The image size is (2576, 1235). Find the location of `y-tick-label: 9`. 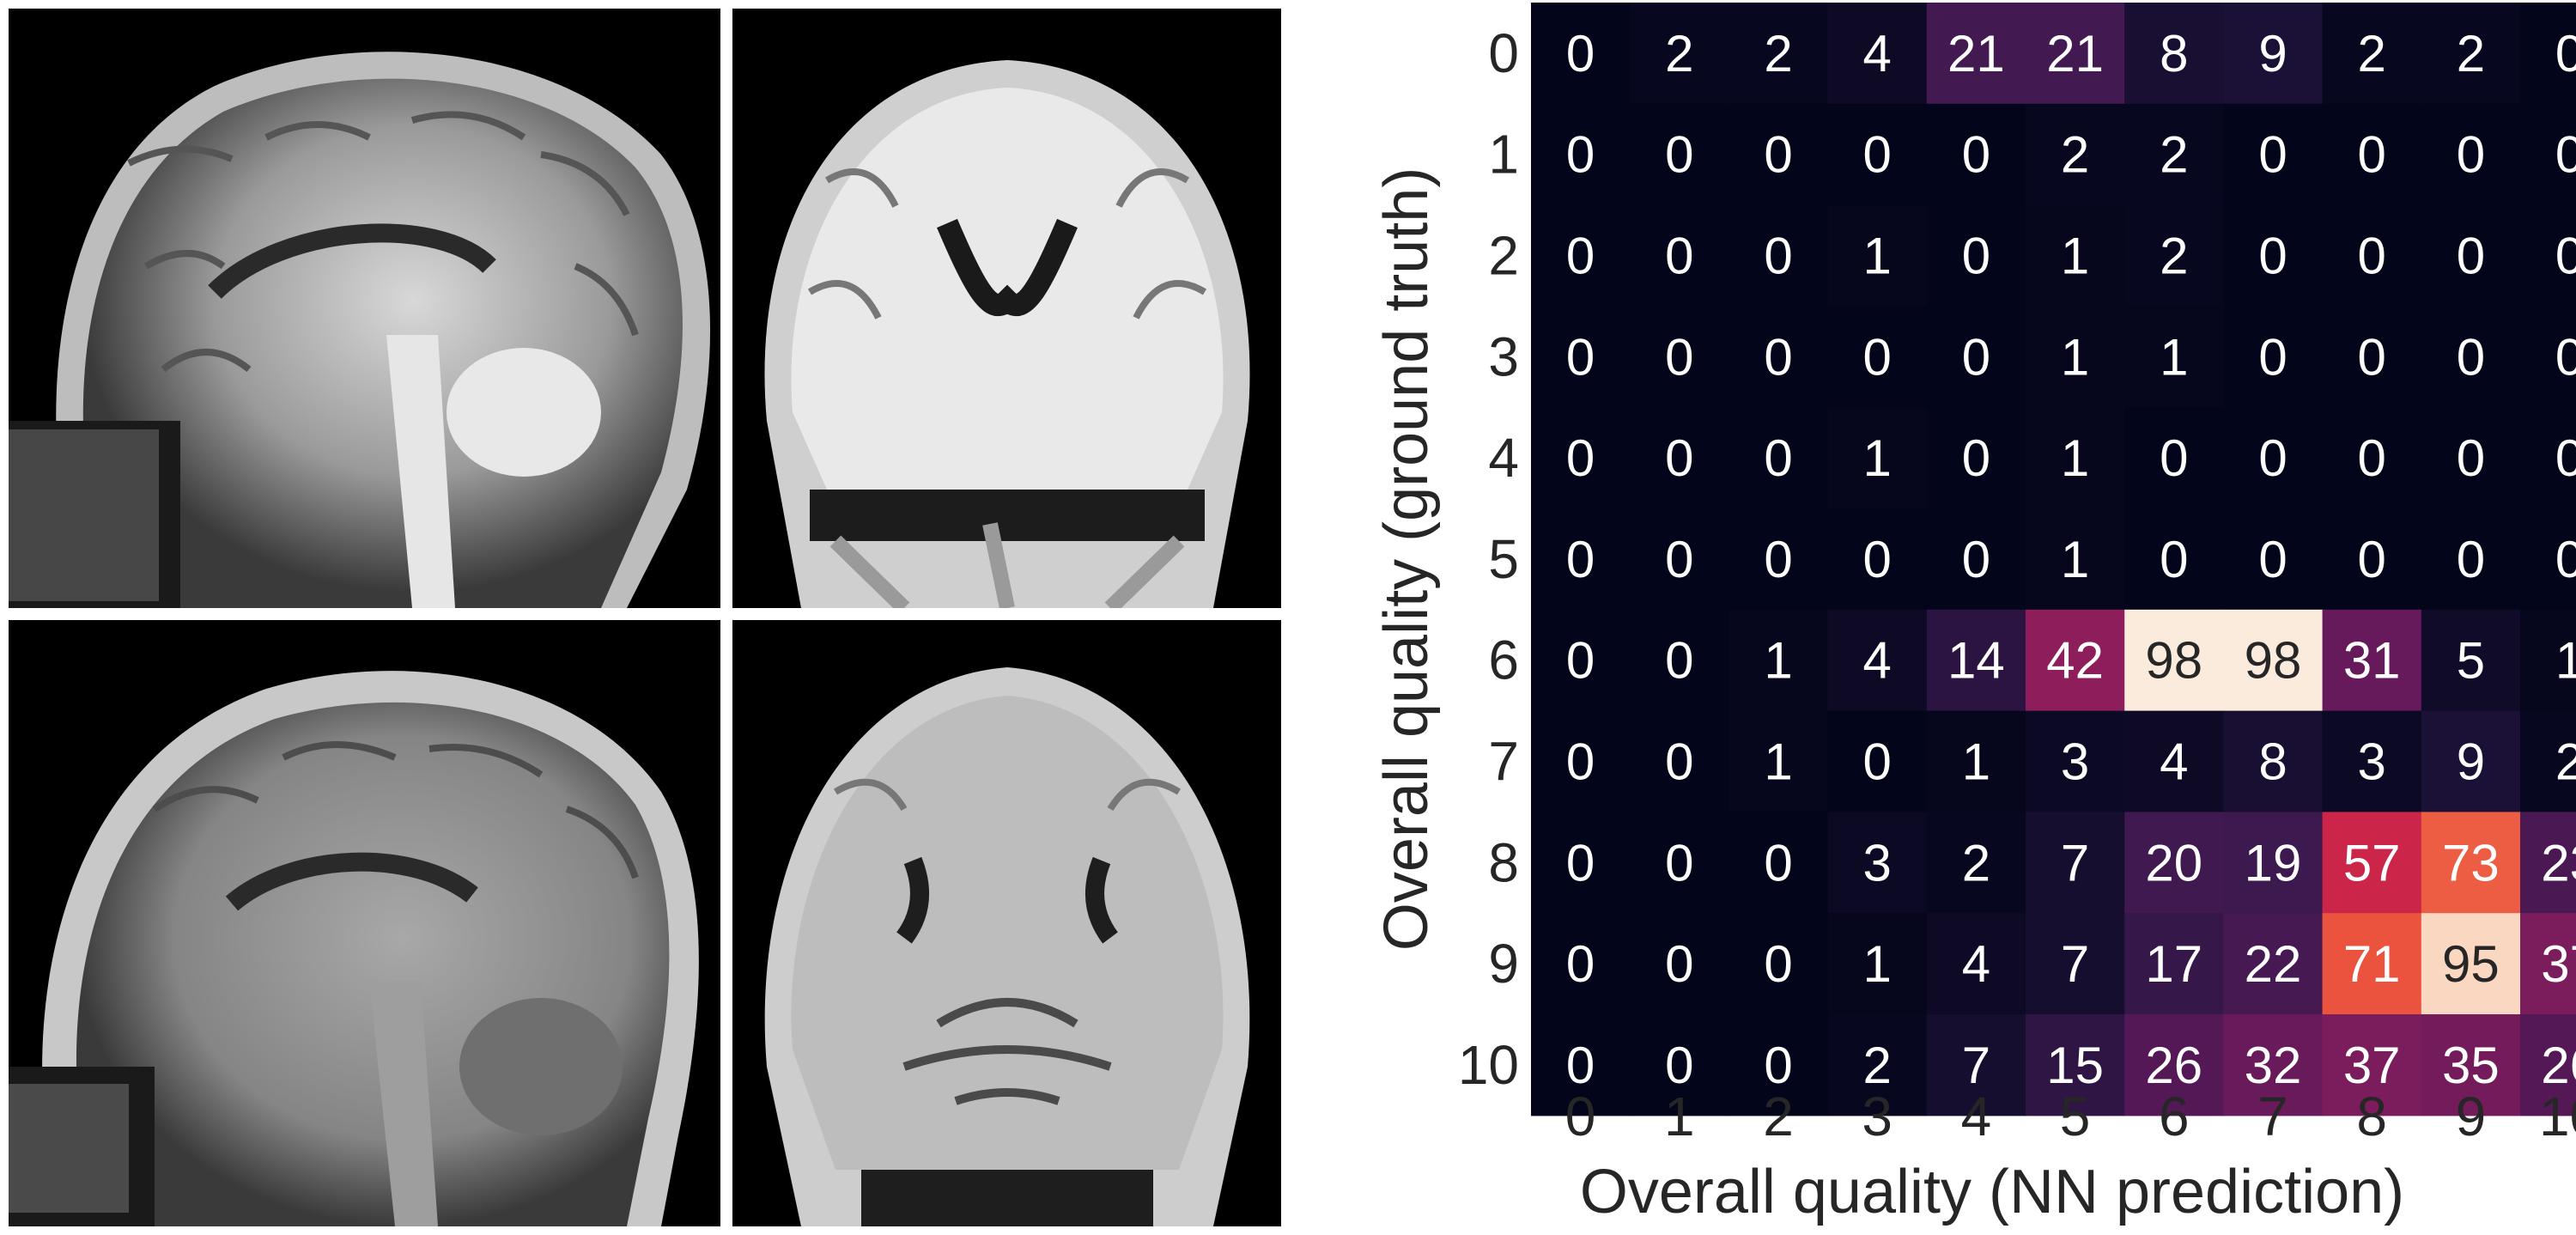

y-tick-label: 9 is located at coordinates (1503, 964).